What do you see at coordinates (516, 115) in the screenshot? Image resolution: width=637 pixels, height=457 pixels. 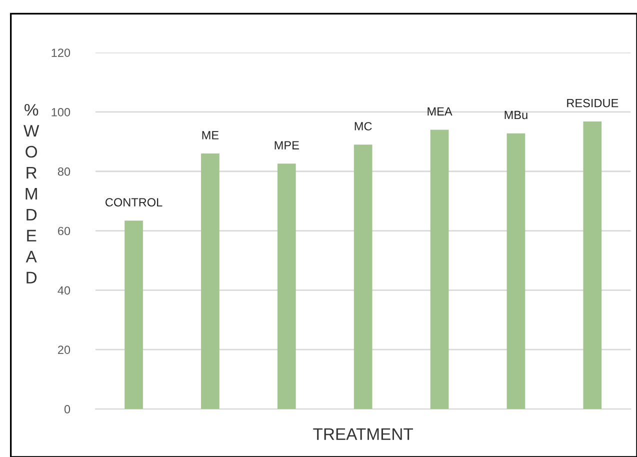 I see `x-tick-label: MBu` at bounding box center [516, 115].